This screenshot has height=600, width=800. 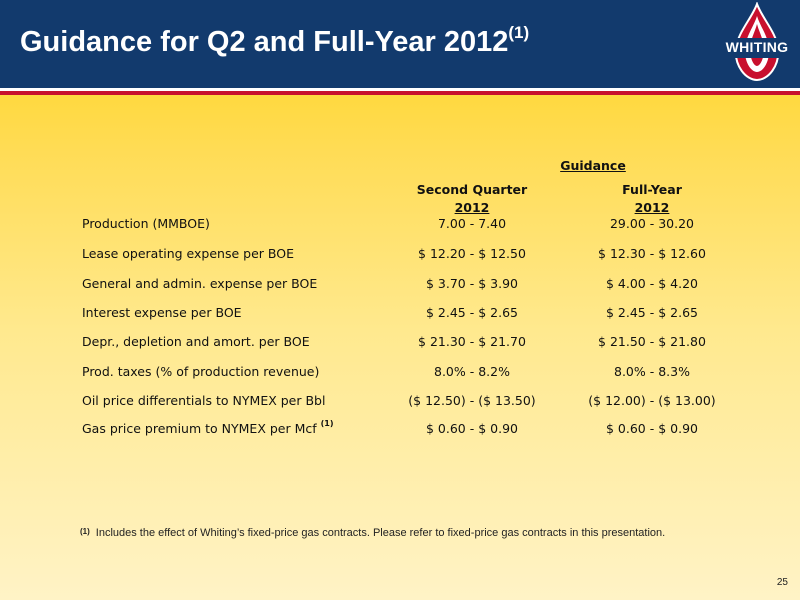 I want to click on full-year-value: $ 21.50 - $ 21.80, so click(x=652, y=341).